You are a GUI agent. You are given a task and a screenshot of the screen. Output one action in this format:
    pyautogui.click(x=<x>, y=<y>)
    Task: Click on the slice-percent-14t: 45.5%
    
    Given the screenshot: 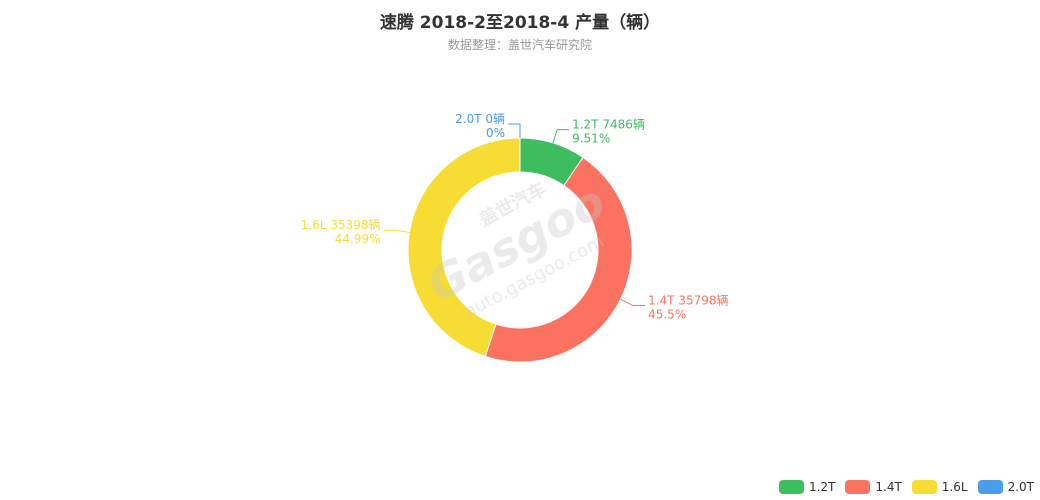 What is the action you would take?
    pyautogui.click(x=667, y=315)
    